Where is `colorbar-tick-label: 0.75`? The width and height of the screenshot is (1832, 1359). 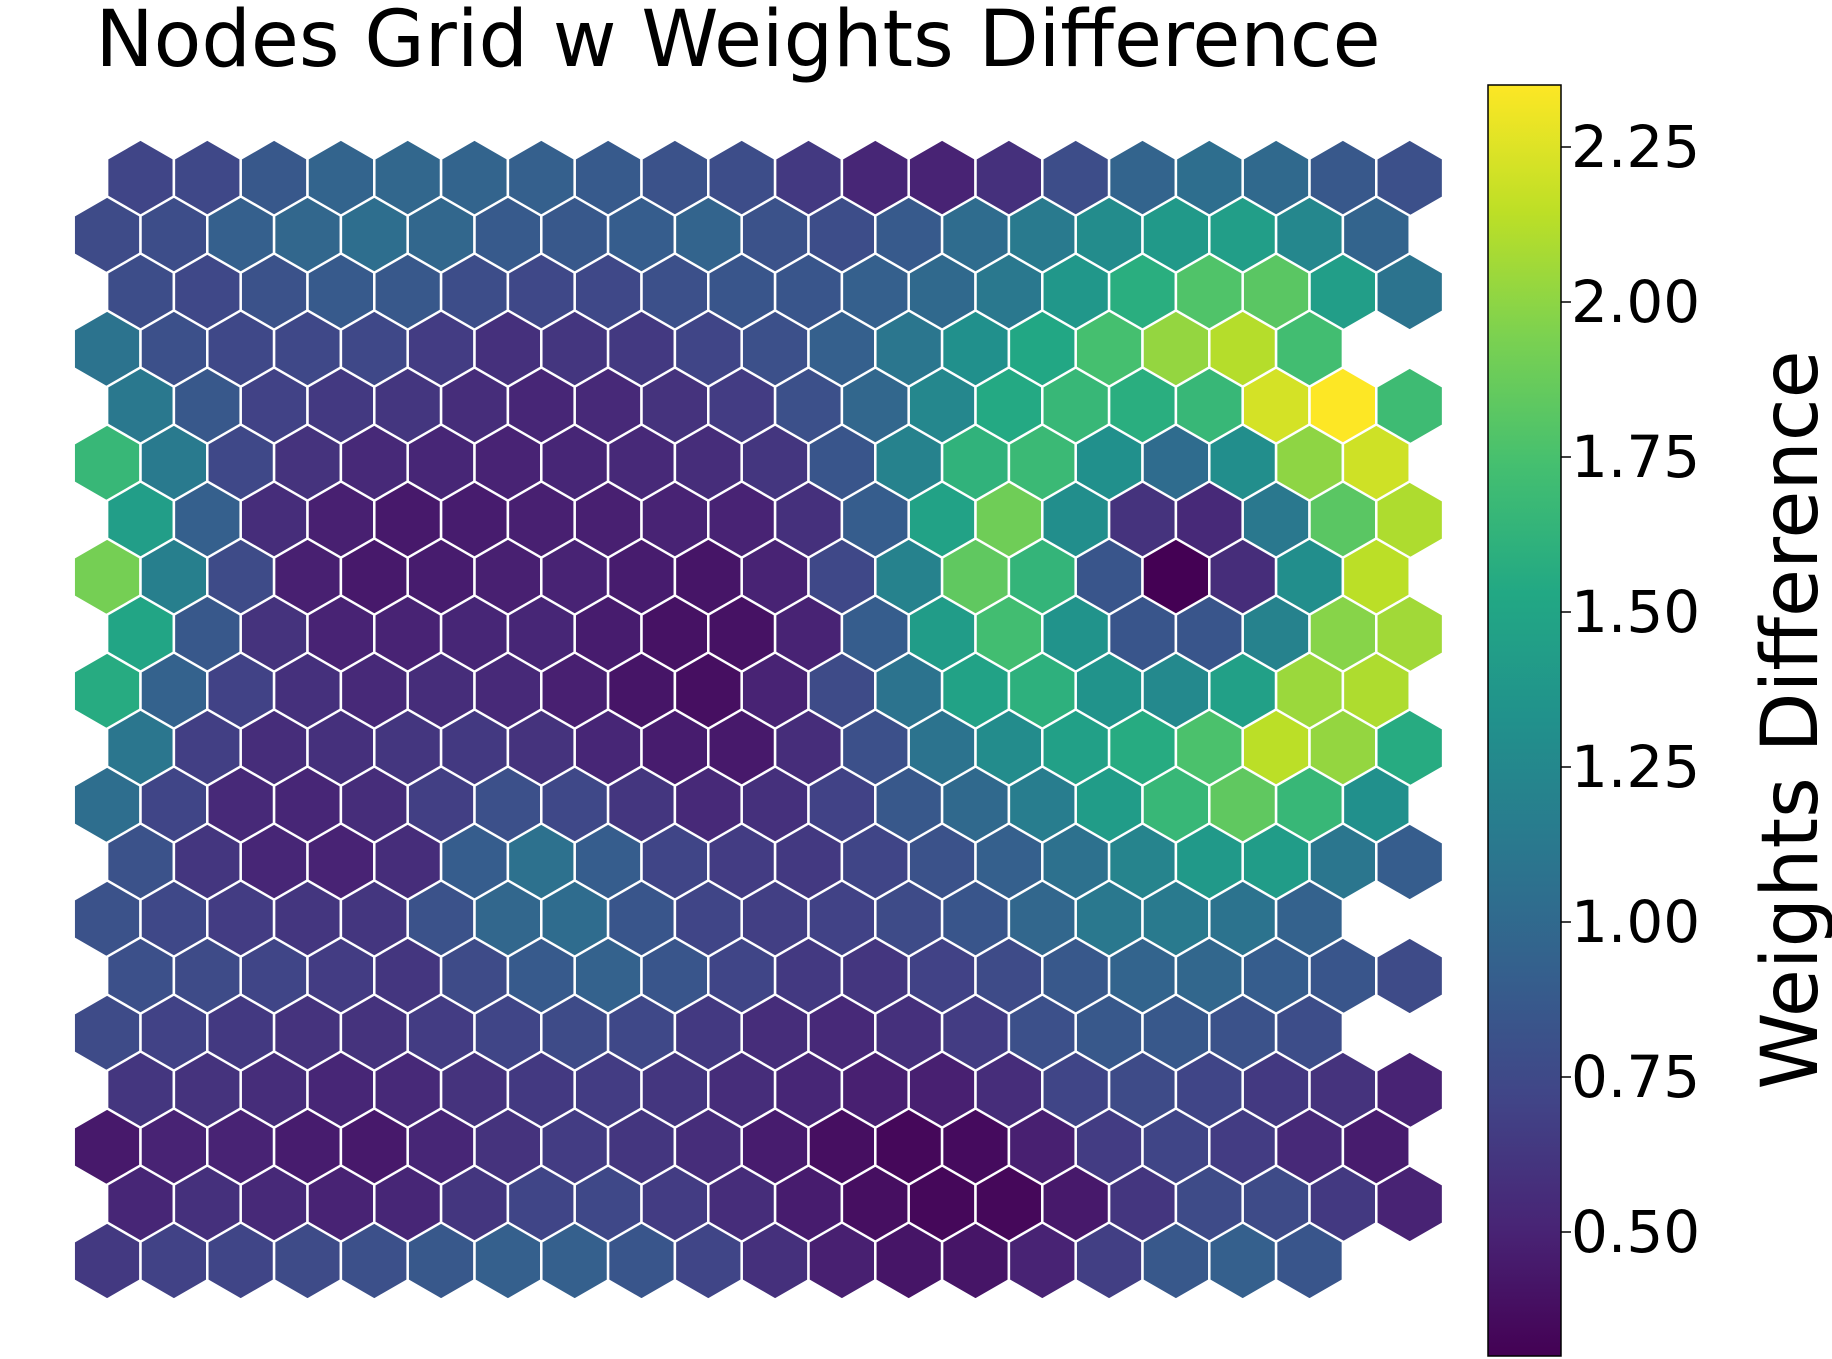
colorbar-tick-label: 0.75 is located at coordinates (1635, 1077).